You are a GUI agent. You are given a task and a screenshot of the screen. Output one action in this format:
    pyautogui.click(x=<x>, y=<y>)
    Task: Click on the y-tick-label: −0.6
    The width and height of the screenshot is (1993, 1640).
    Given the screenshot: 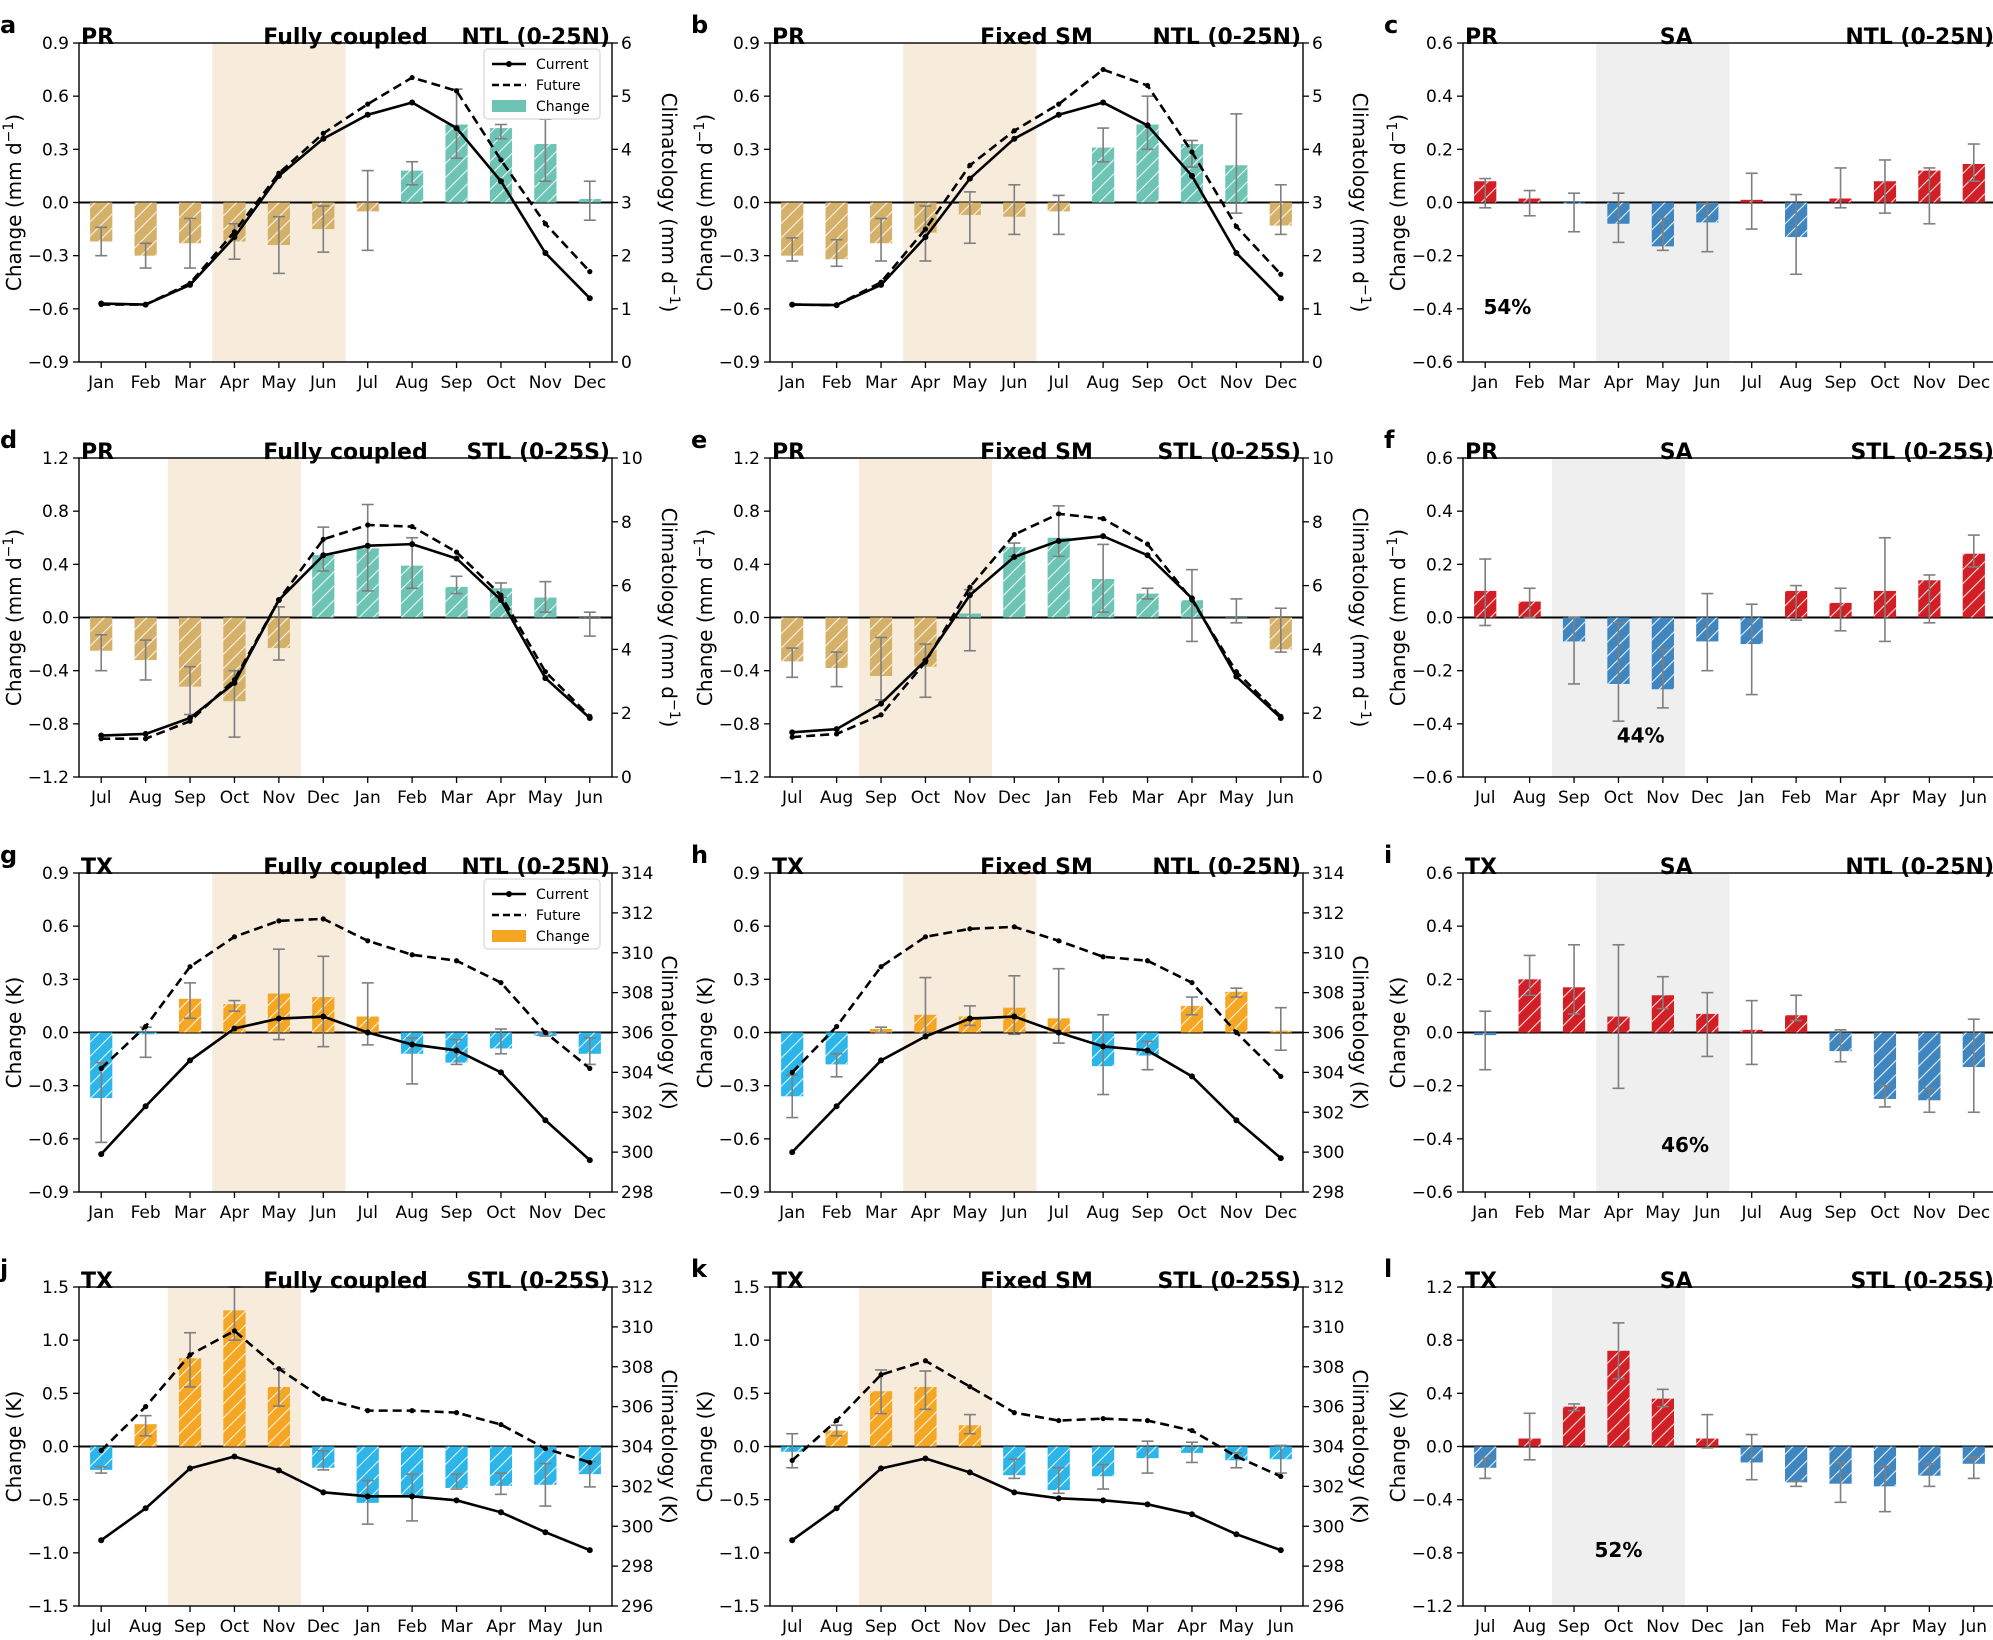 What is the action you would take?
    pyautogui.click(x=1432, y=363)
    